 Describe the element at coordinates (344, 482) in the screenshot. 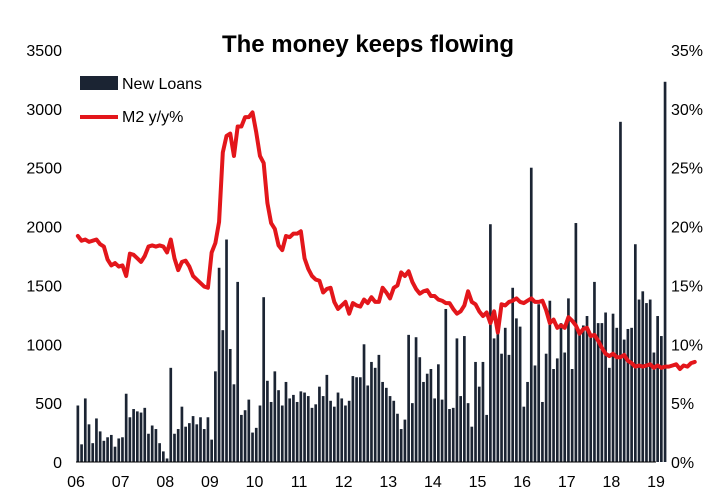

I see `x-tick-label: 12` at that location.